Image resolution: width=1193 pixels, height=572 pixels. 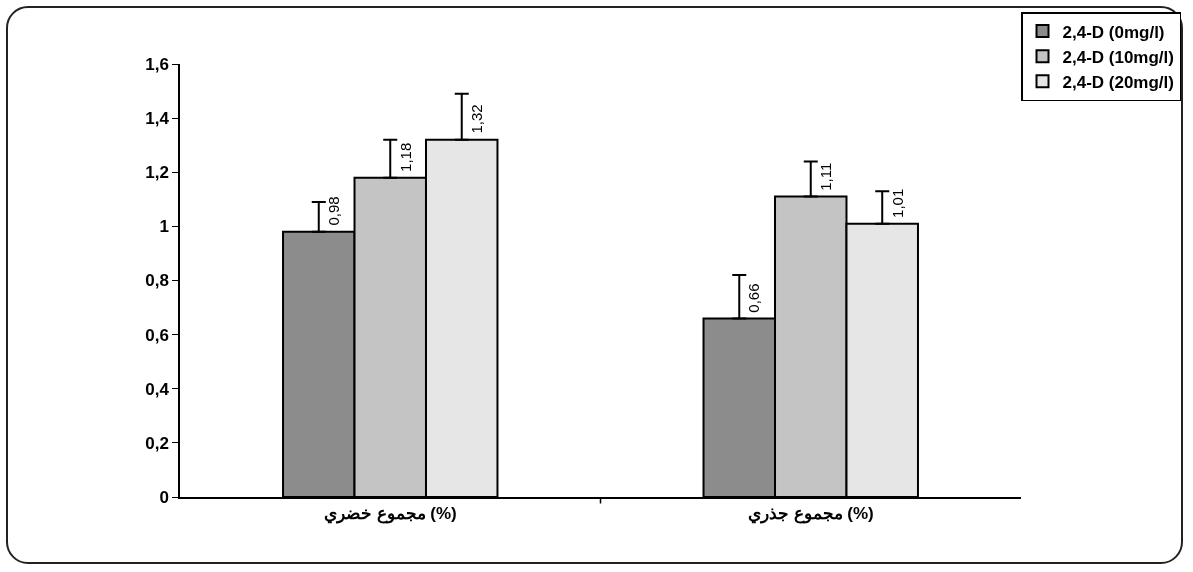 What do you see at coordinates (157, 64) in the screenshot?
I see `y-tick-label: 1,6` at bounding box center [157, 64].